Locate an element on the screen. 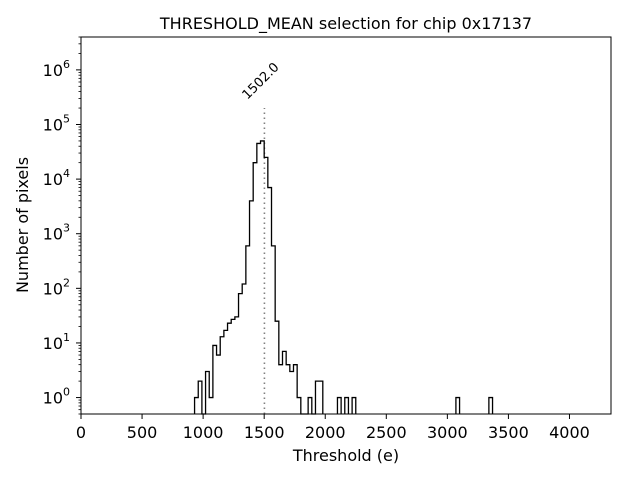 The height and width of the screenshot is (480, 640). x-tick-label: 2000 is located at coordinates (325, 432).